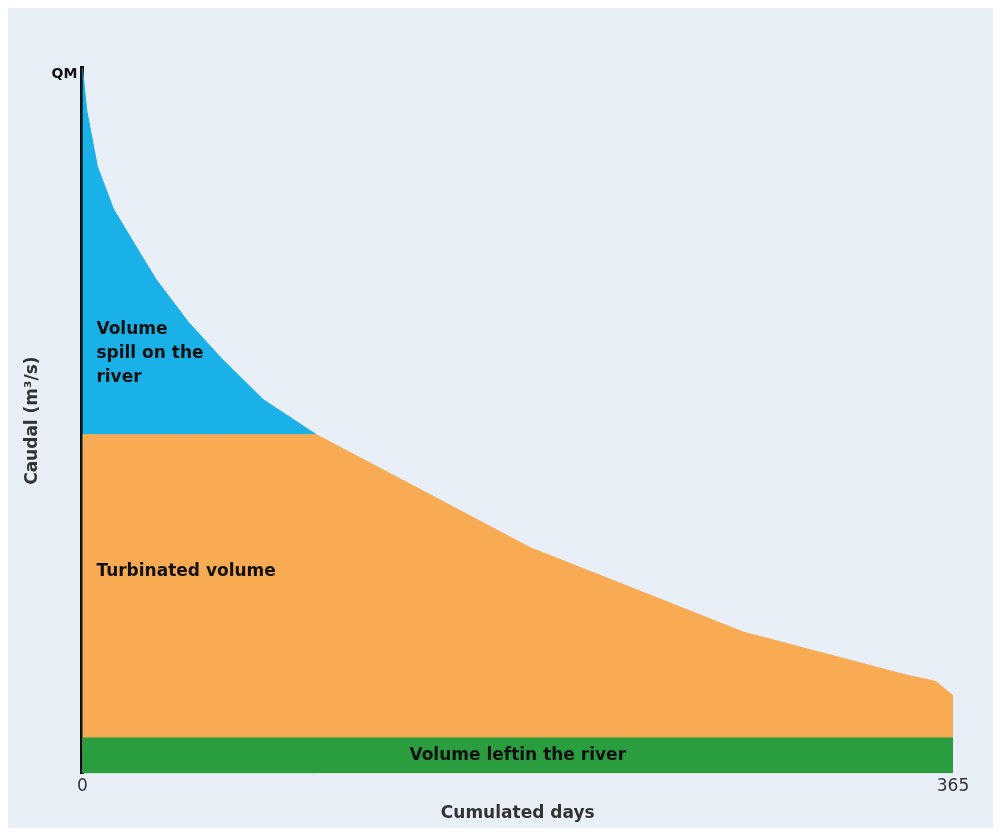  I want to click on annotation: QM, so click(64, 72).